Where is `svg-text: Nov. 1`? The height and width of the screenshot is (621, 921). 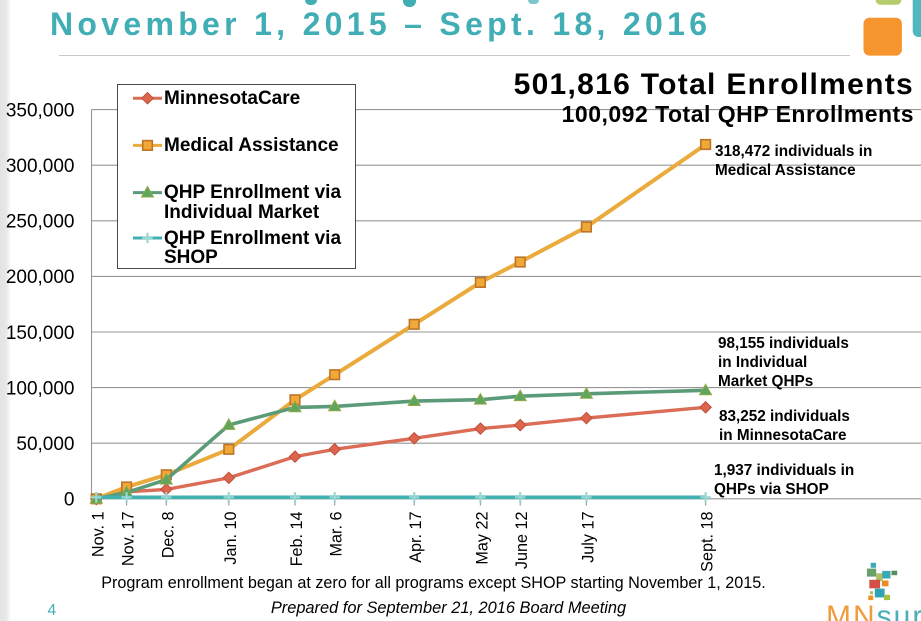 svg-text: Nov. 1 is located at coordinates (98, 535).